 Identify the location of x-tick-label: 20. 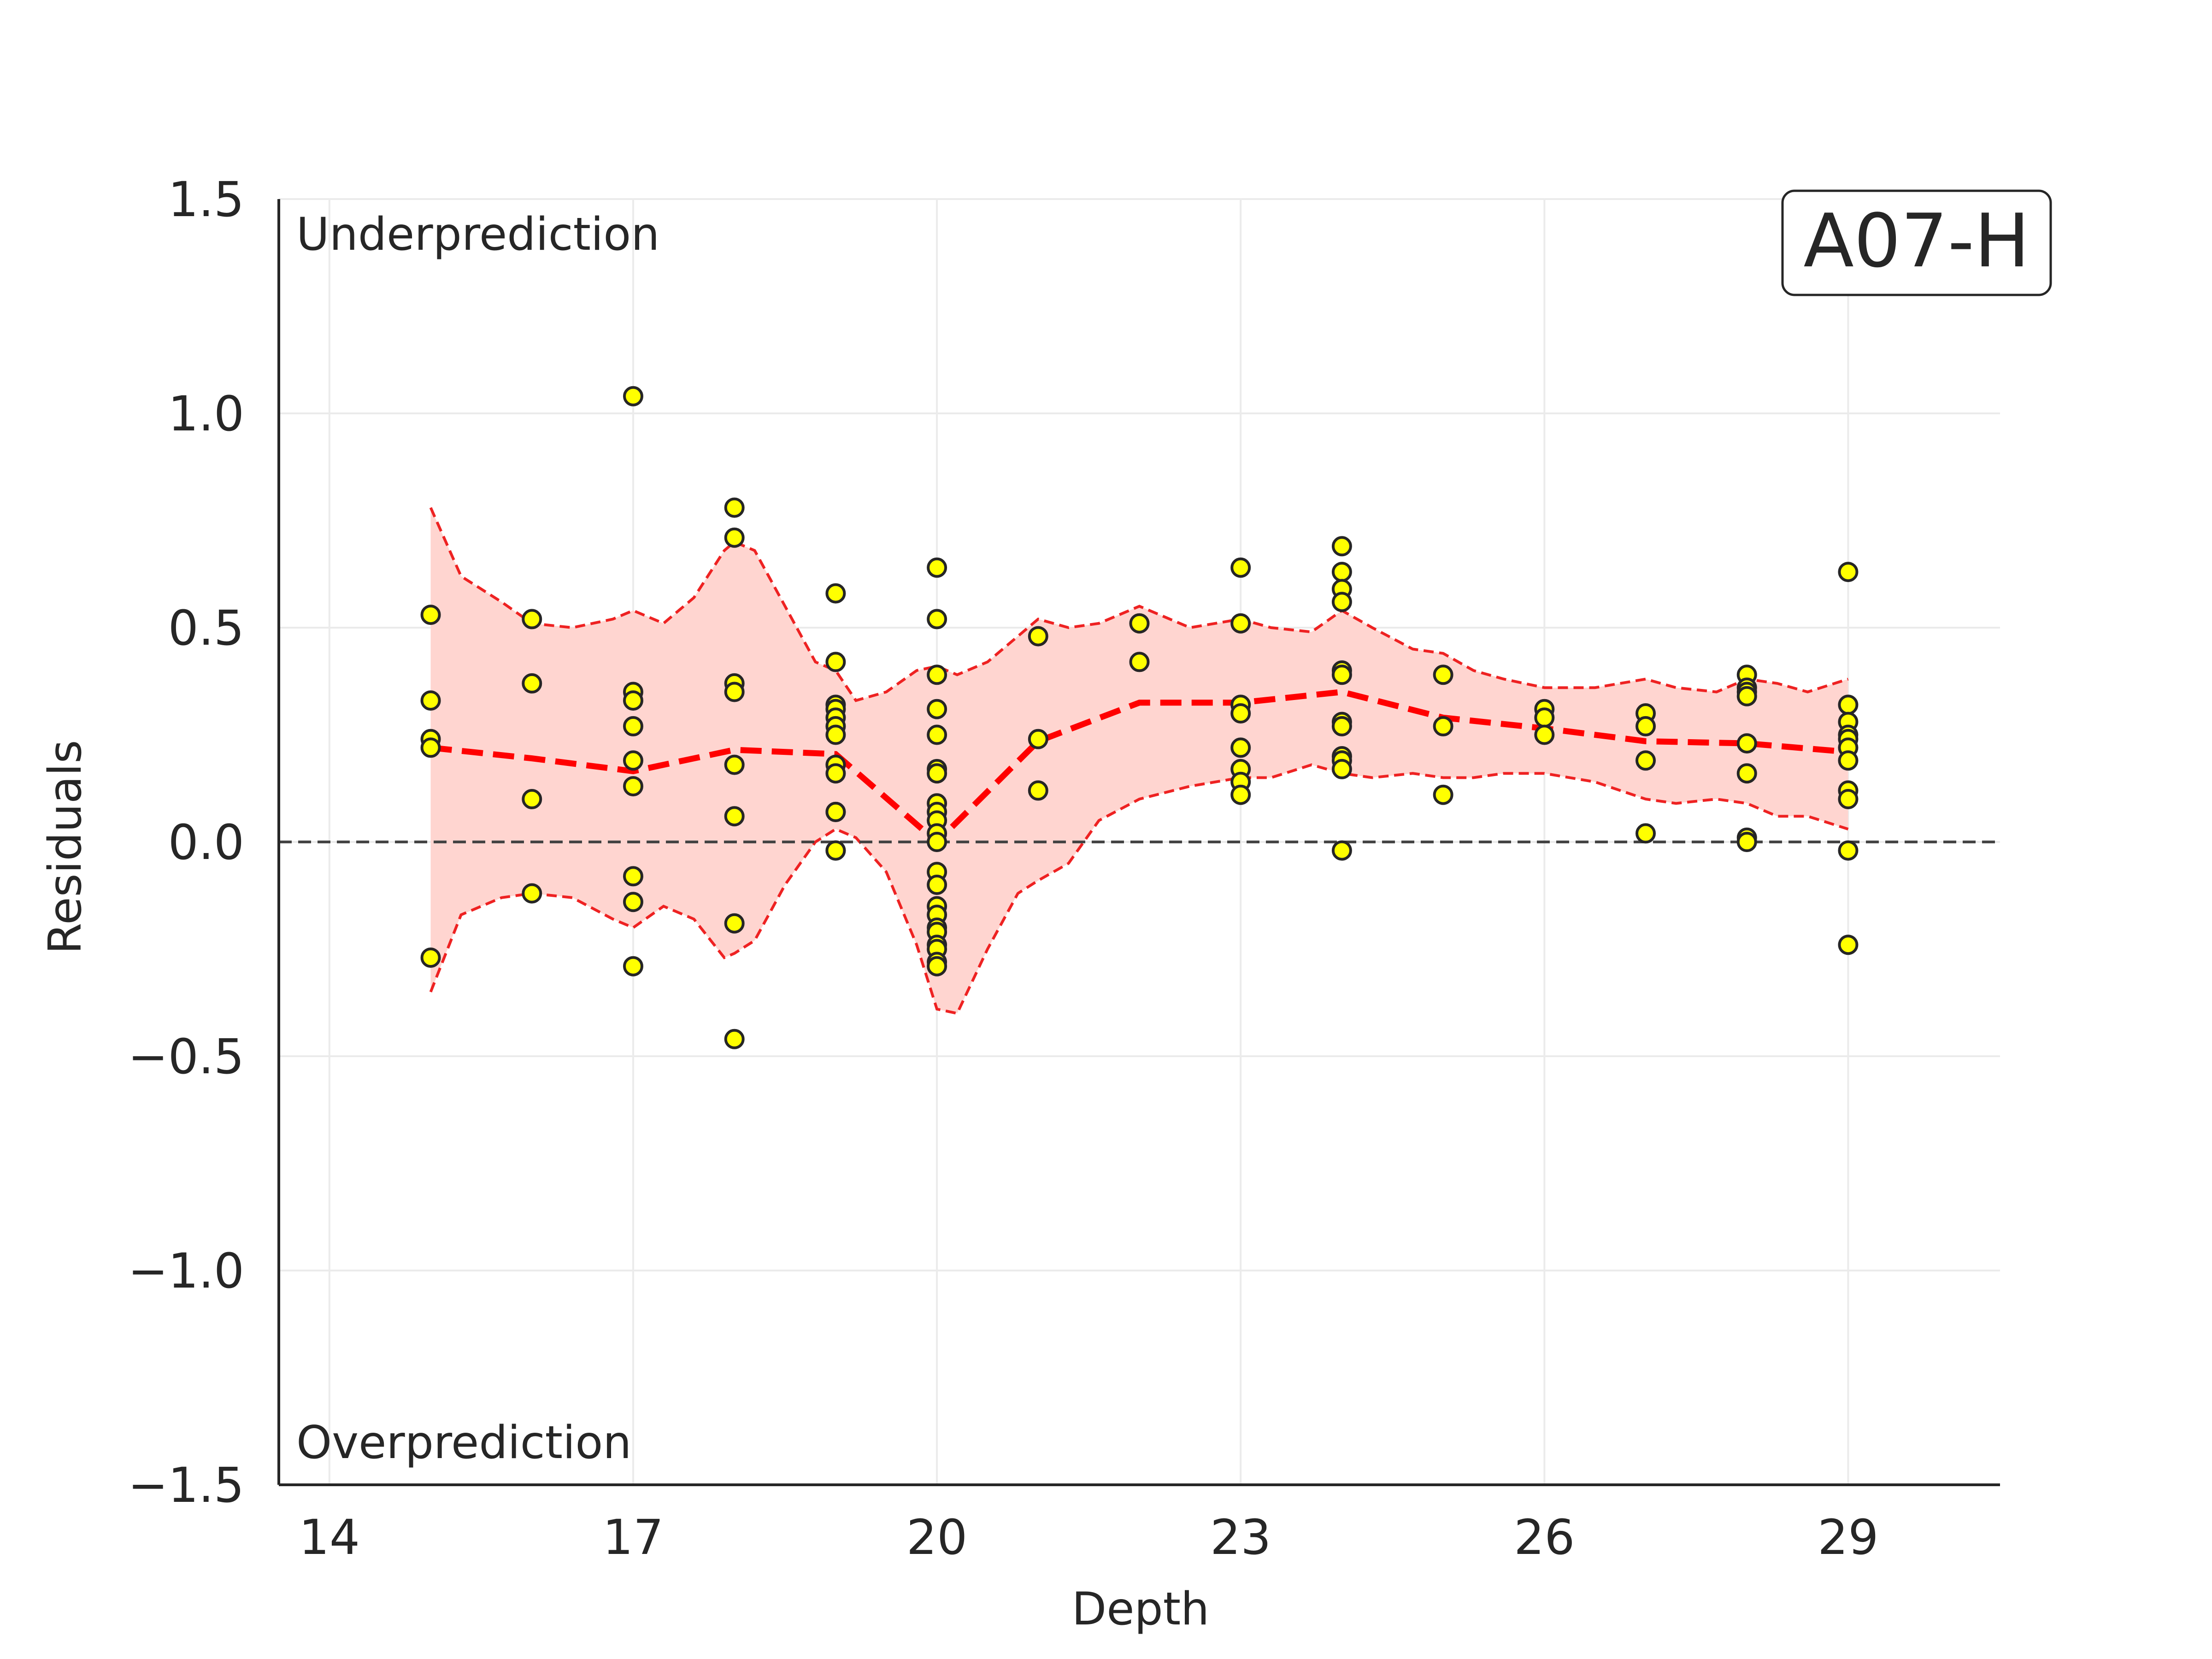
(936, 1537).